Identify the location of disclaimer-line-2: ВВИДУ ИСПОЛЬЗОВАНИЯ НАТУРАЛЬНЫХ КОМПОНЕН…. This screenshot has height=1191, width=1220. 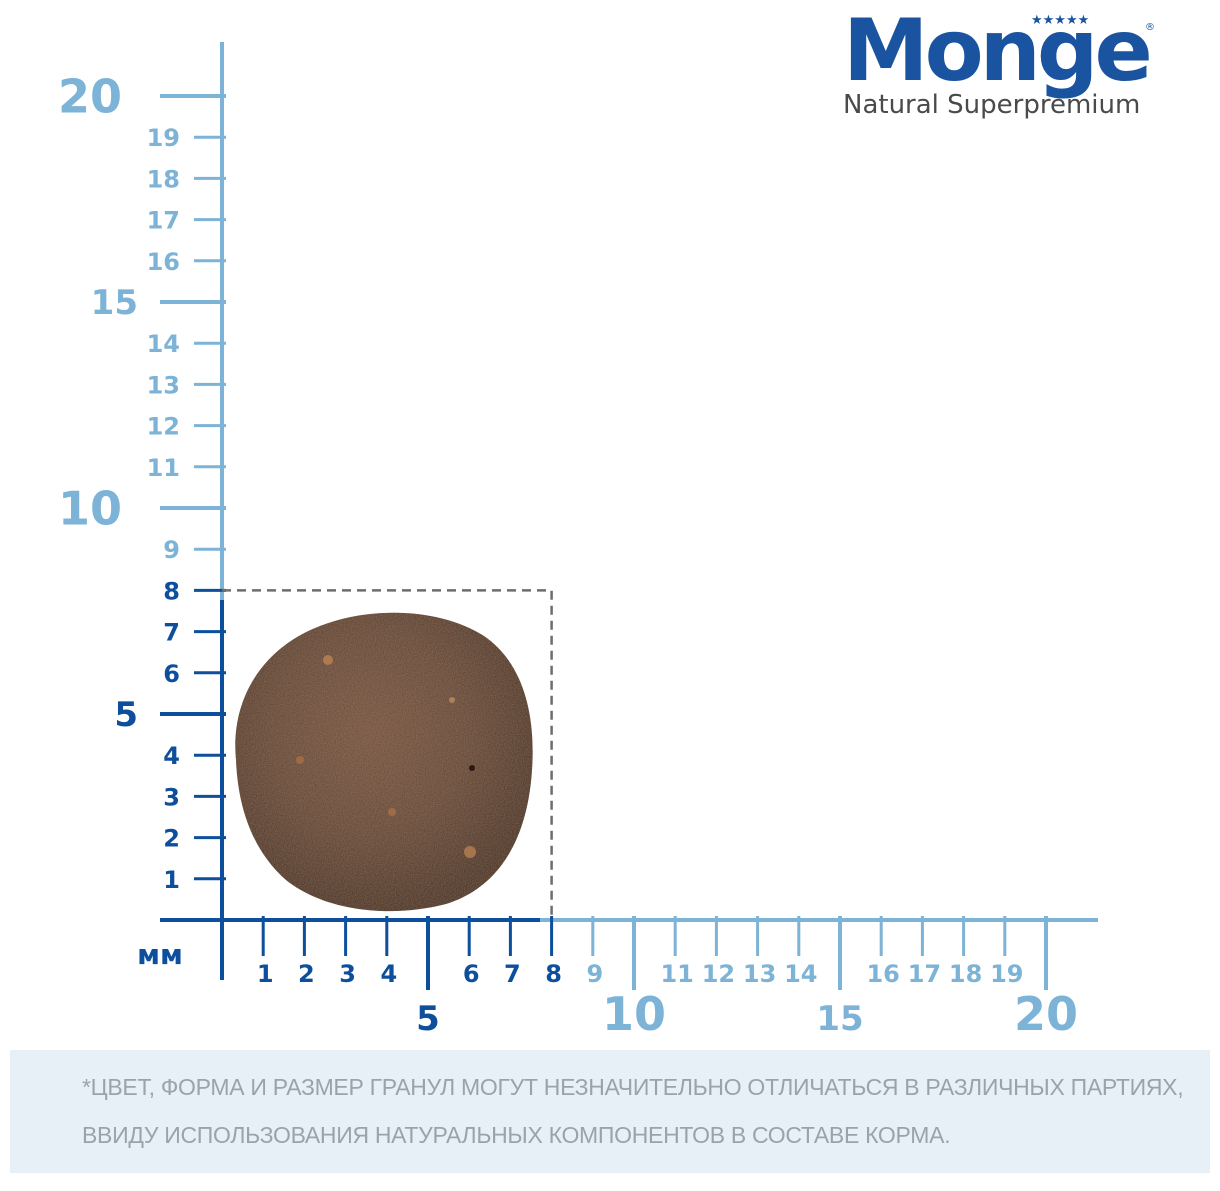
(516, 1135).